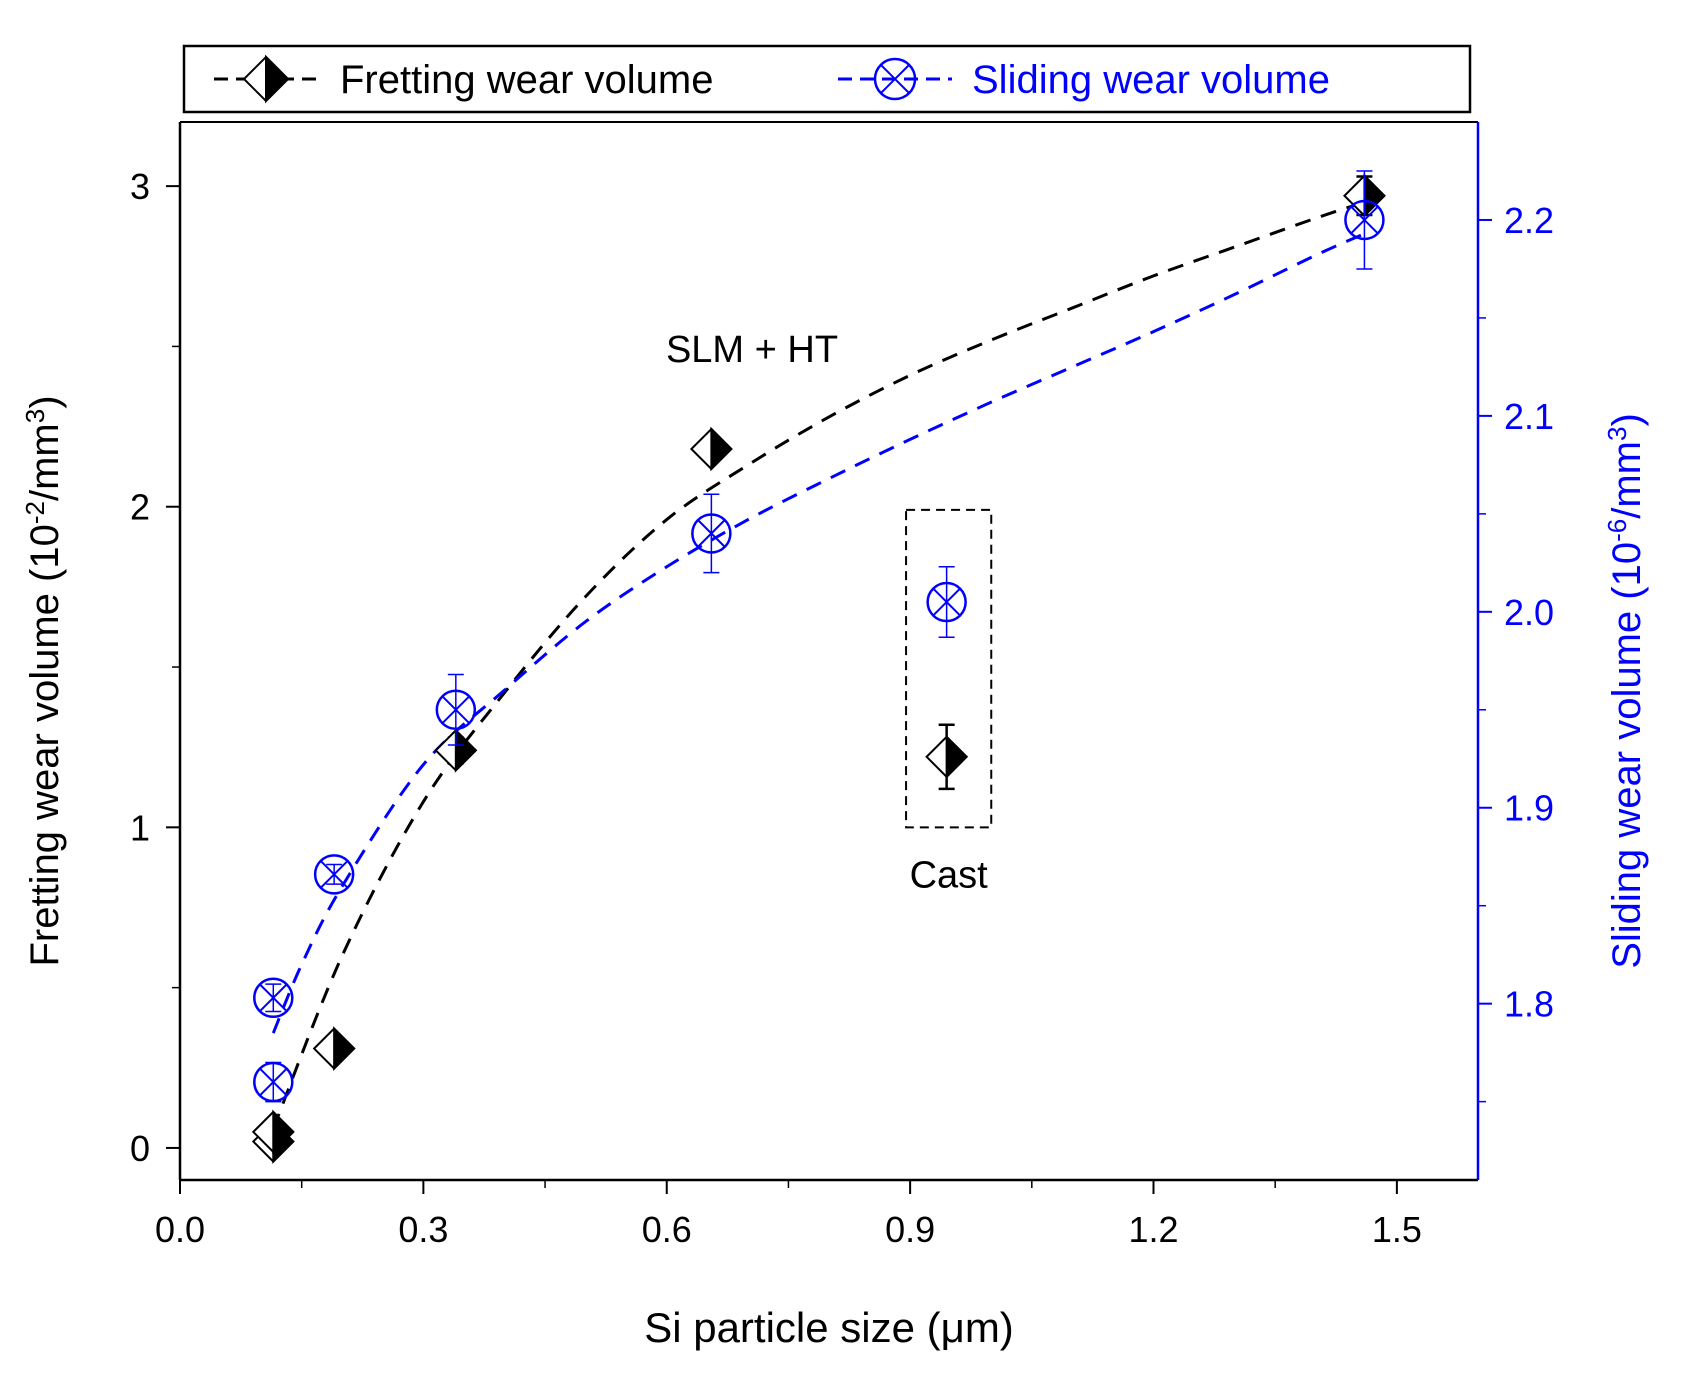 The width and height of the screenshot is (1682, 1381). Describe the element at coordinates (910, 1229) in the screenshot. I see `x-tick-label: 0.9` at that location.